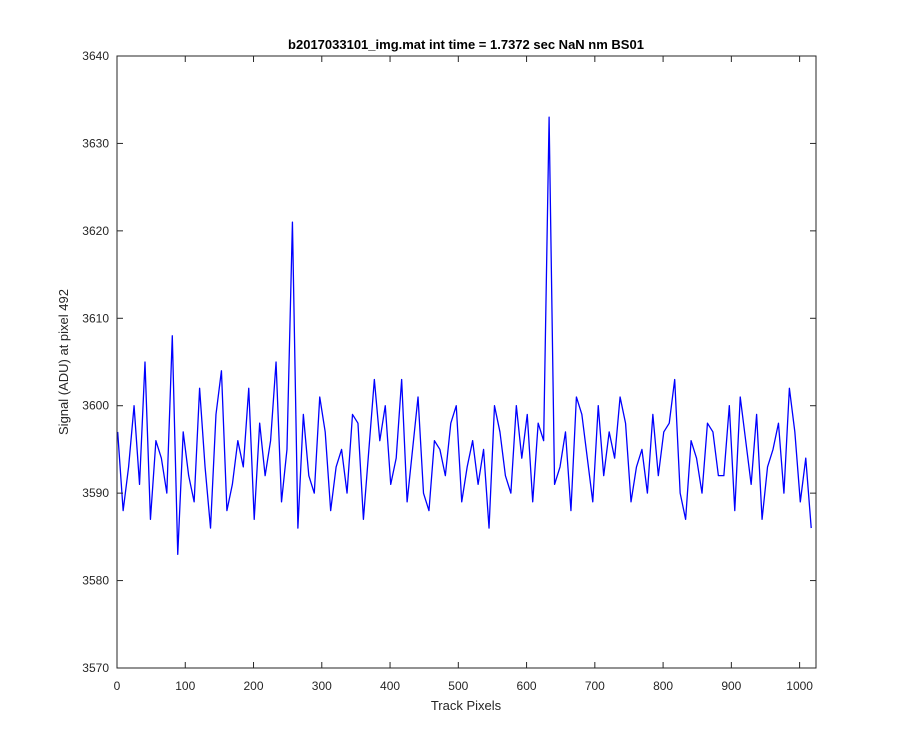  I want to click on x-tick-label: 500, so click(458, 686).